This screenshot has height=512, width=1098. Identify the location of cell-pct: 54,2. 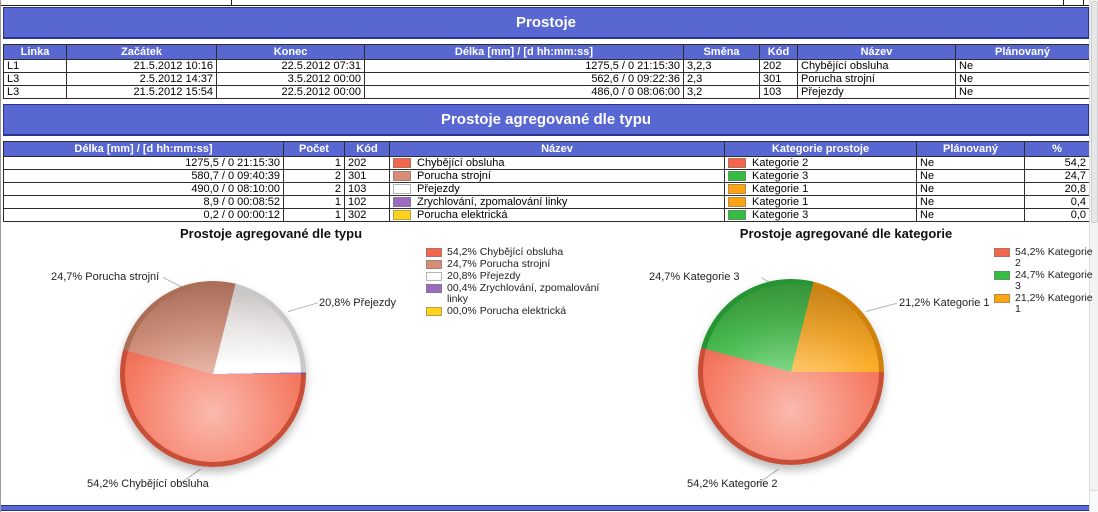
(1057, 163).